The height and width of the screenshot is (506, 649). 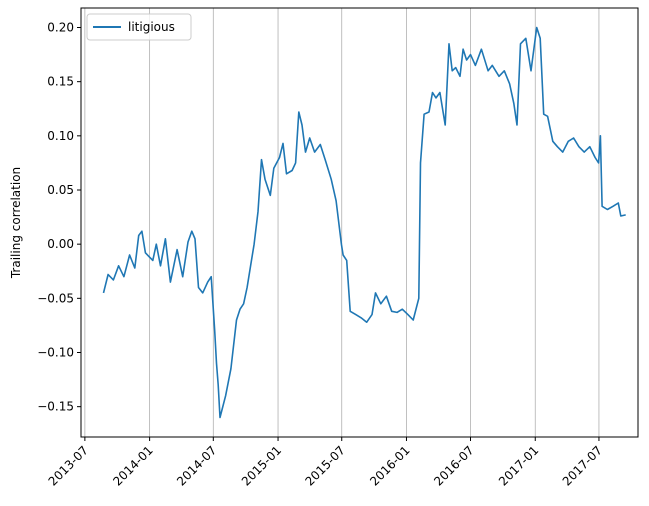 I want to click on x-tick-label-4: 2015-07, so click(x=324, y=465).